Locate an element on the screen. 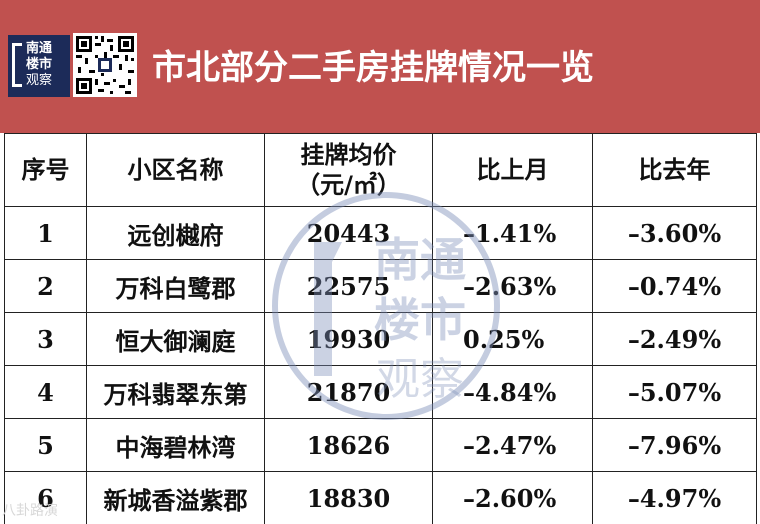 This screenshot has width=760, height=524. logo-line-3: 观察 is located at coordinates (39, 80).